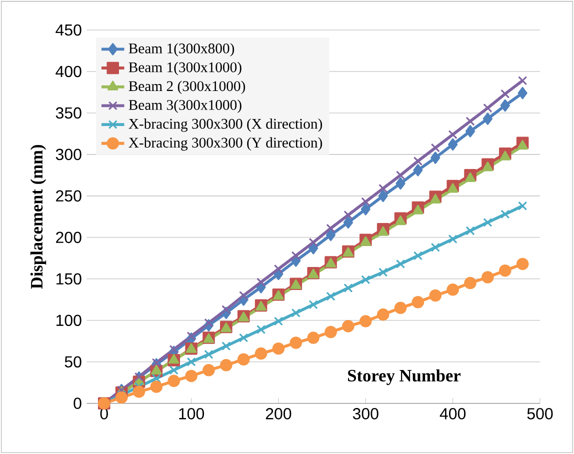  What do you see at coordinates (69, 279) in the screenshot?
I see `y-tick-label: 150` at bounding box center [69, 279].